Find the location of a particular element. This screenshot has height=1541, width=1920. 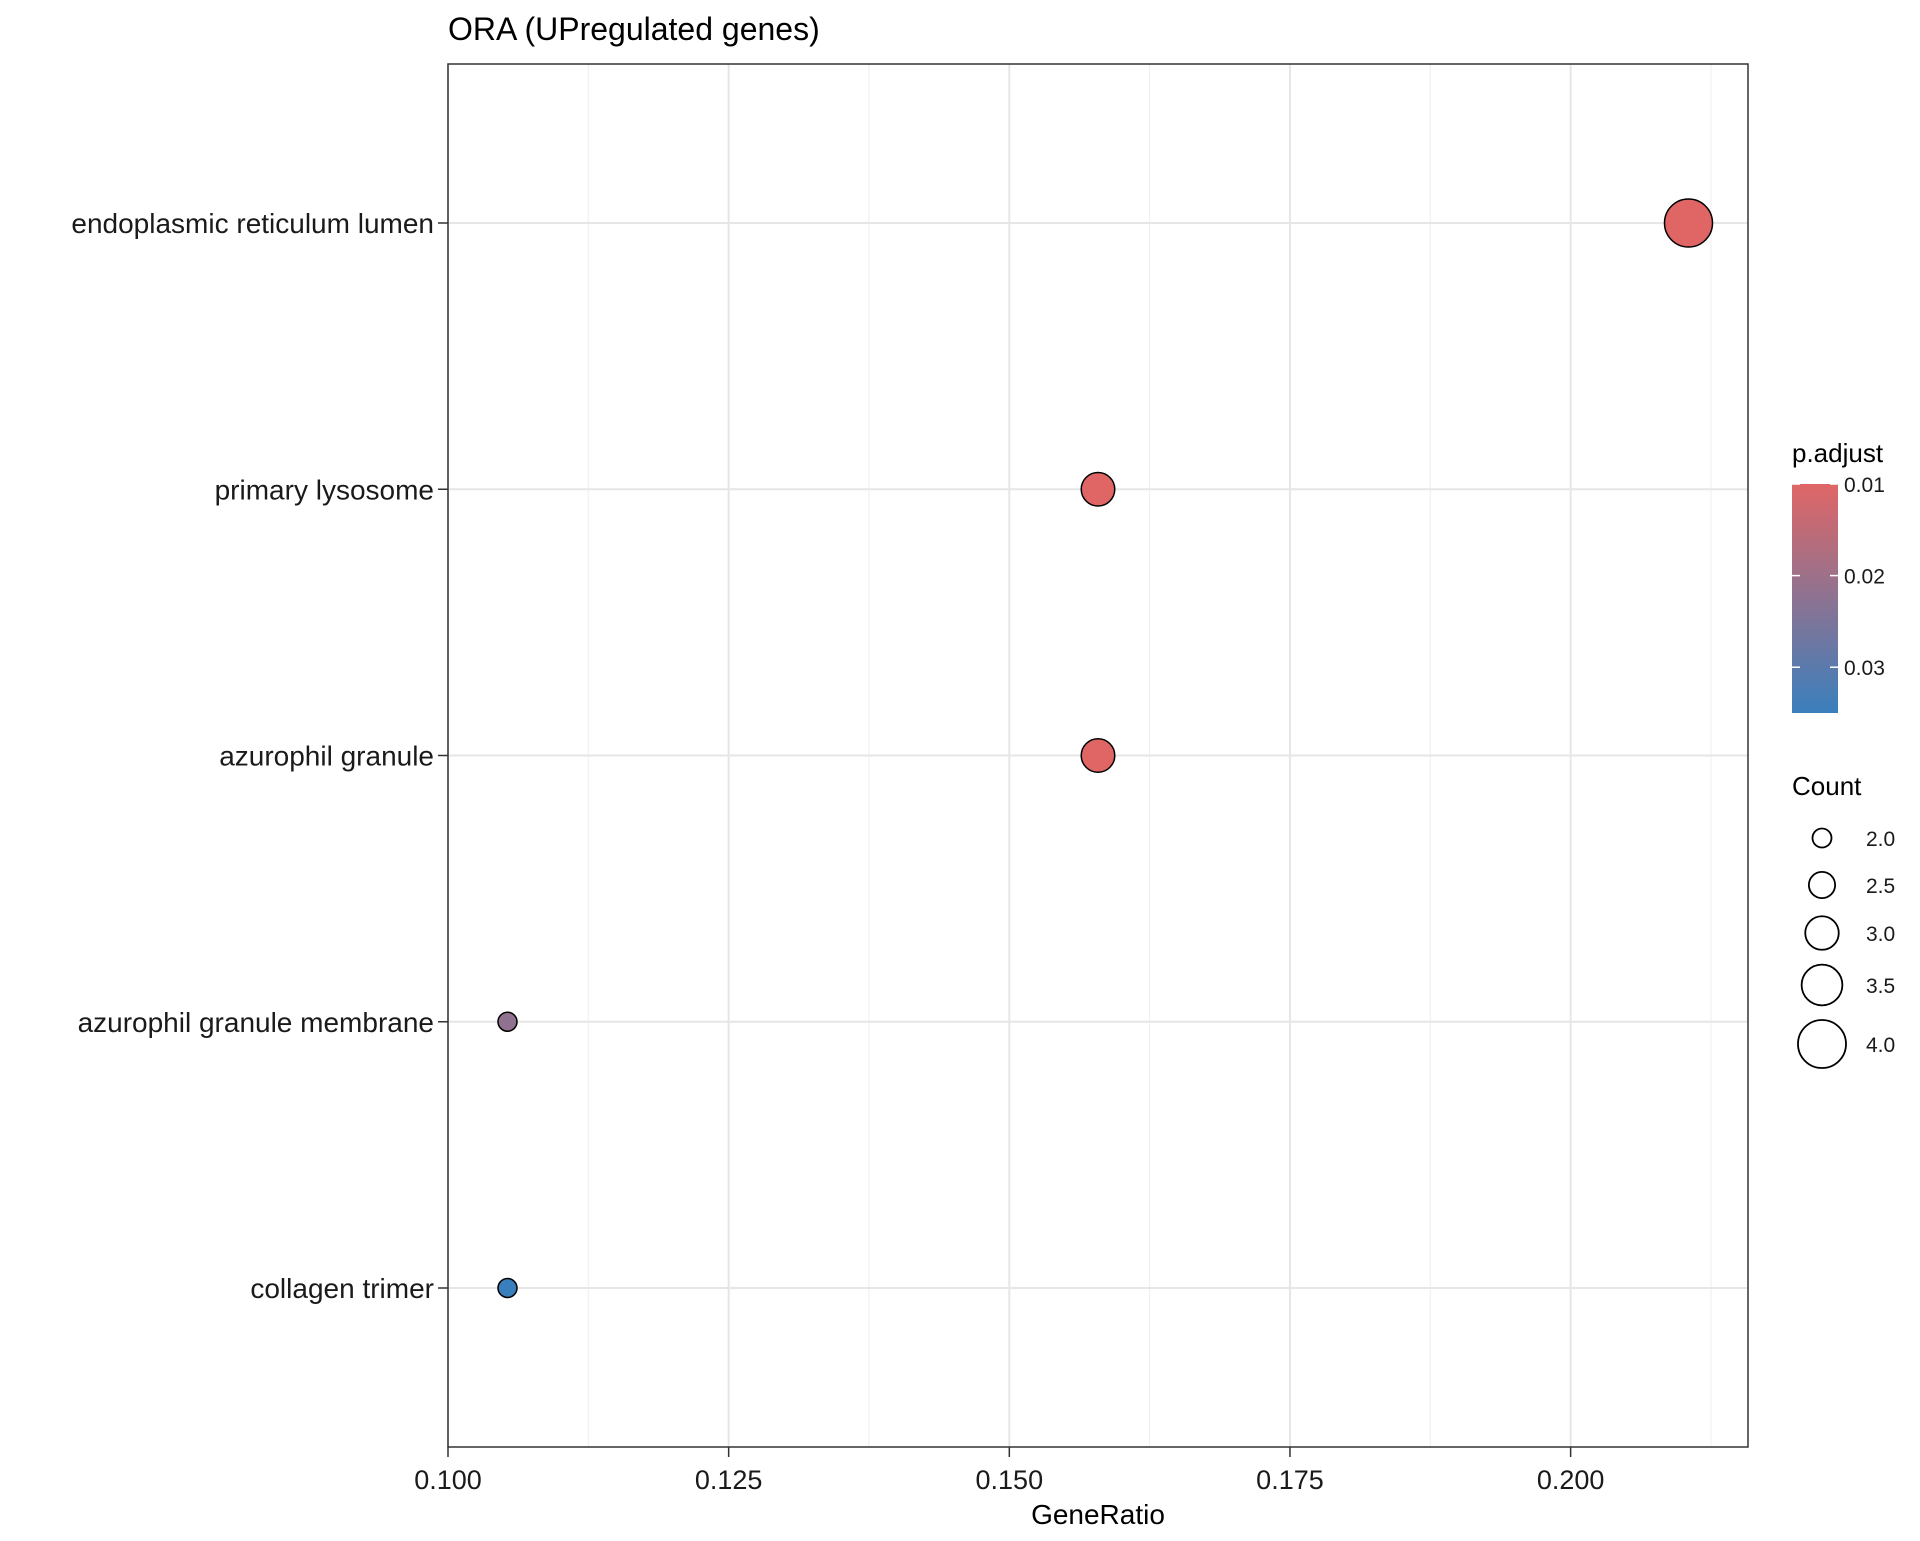

x-axis-label: GeneRatio is located at coordinates (1098, 1514).